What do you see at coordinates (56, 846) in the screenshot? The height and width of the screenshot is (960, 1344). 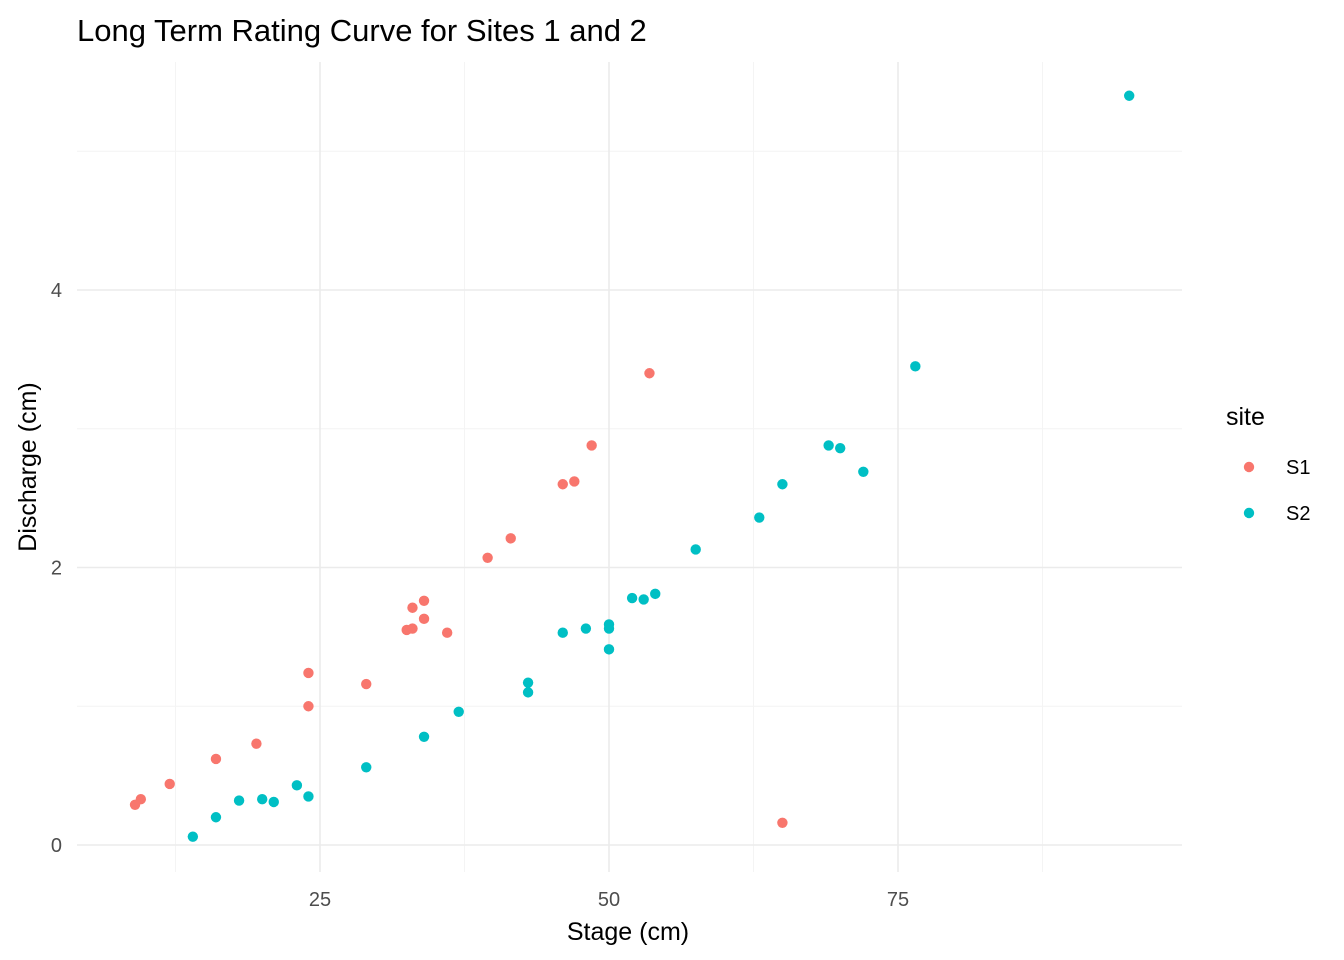 I see `y-tick-label: 0` at bounding box center [56, 846].